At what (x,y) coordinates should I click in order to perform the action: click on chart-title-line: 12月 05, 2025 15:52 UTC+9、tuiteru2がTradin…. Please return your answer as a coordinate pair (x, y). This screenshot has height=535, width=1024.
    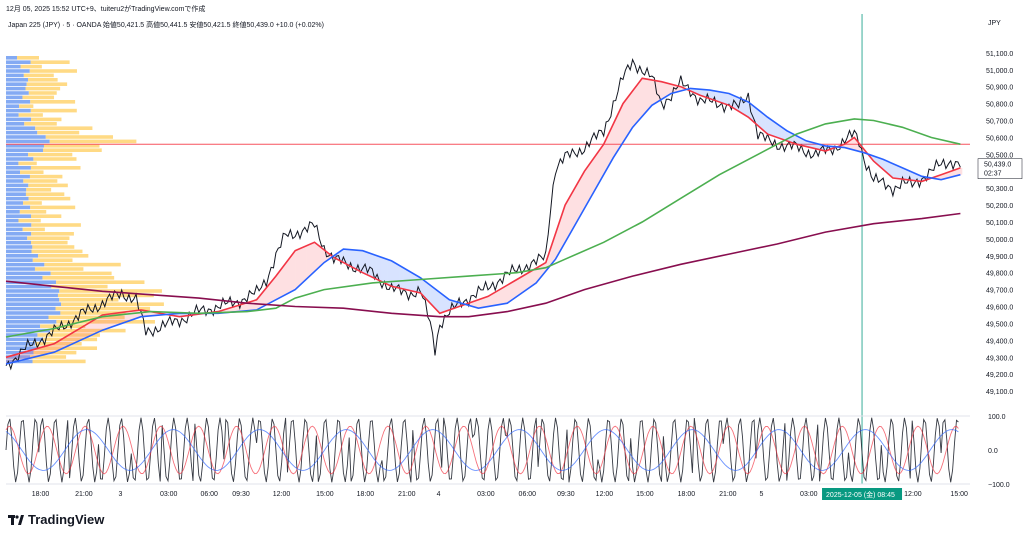
    Looking at the image, I should click on (106, 9).